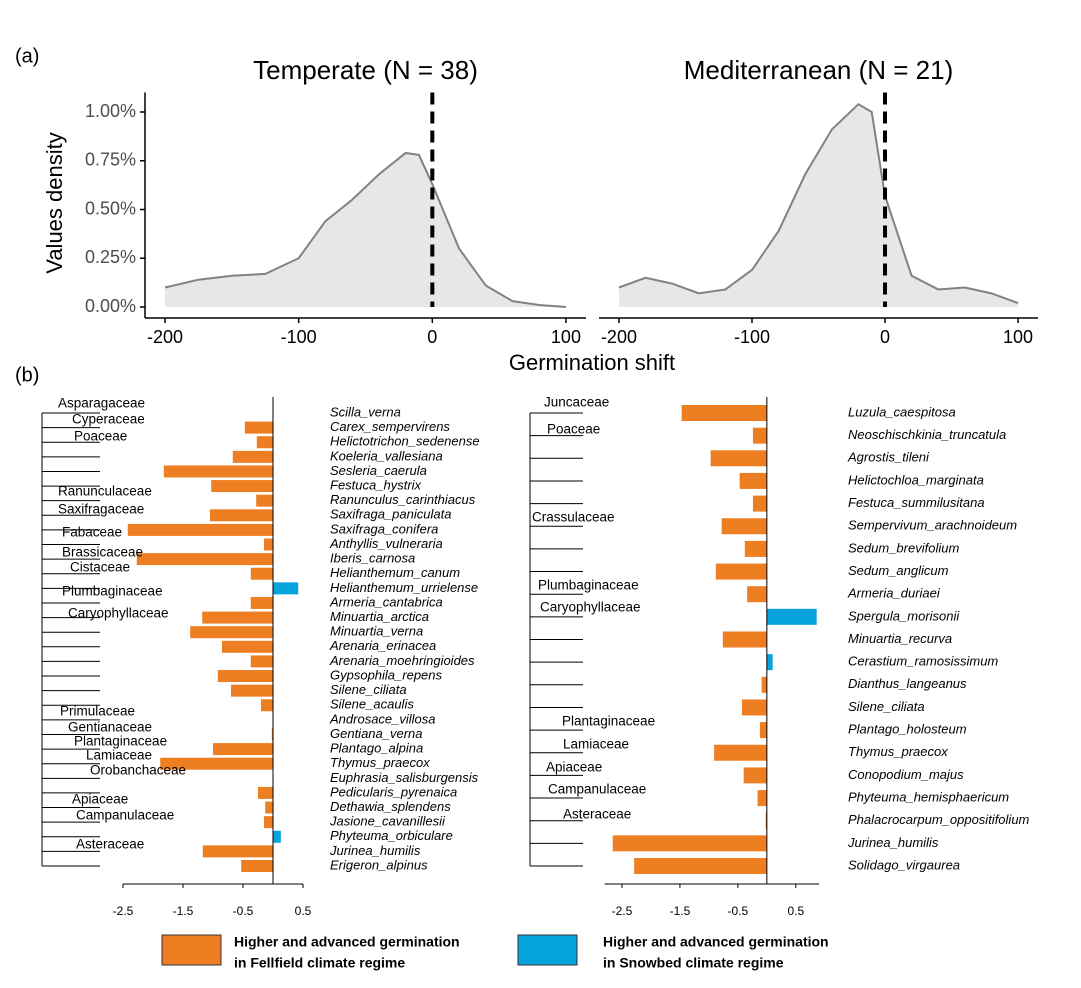 This screenshot has height=988, width=1081. What do you see at coordinates (27, 375) in the screenshot?
I see `panel-label: (b)` at bounding box center [27, 375].